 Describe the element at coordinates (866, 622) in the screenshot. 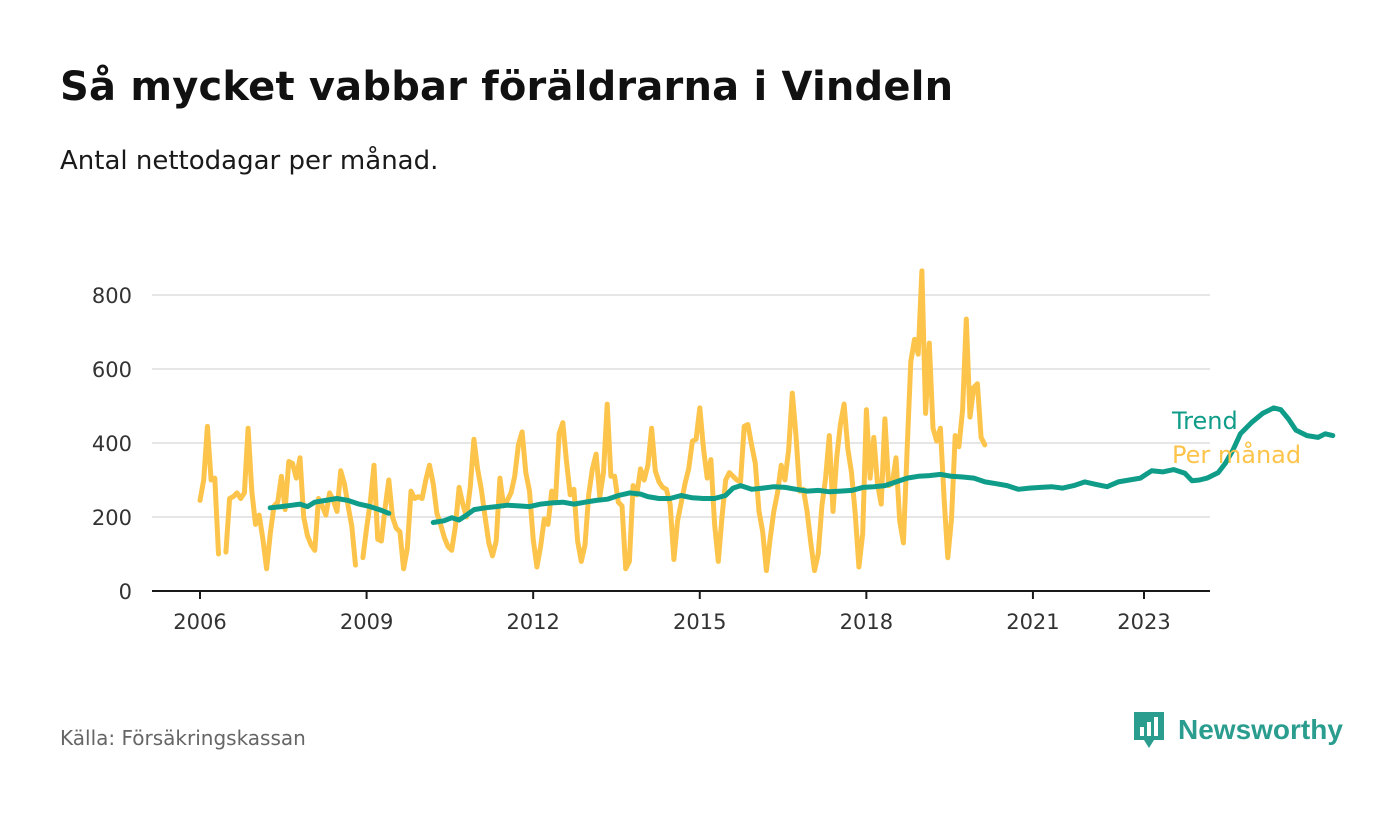

I see `x-tick-label: 2018` at that location.